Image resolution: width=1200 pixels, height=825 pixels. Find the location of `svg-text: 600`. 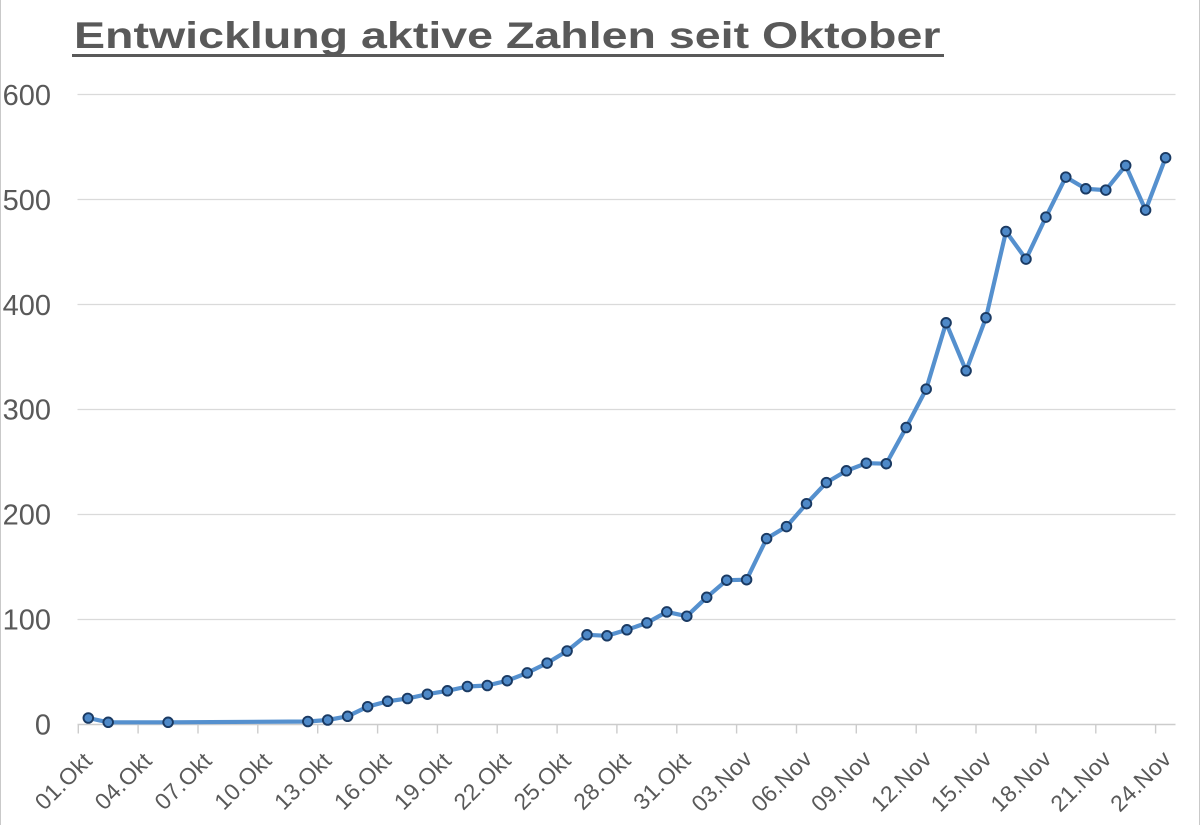

svg-text: 600 is located at coordinates (27, 96).